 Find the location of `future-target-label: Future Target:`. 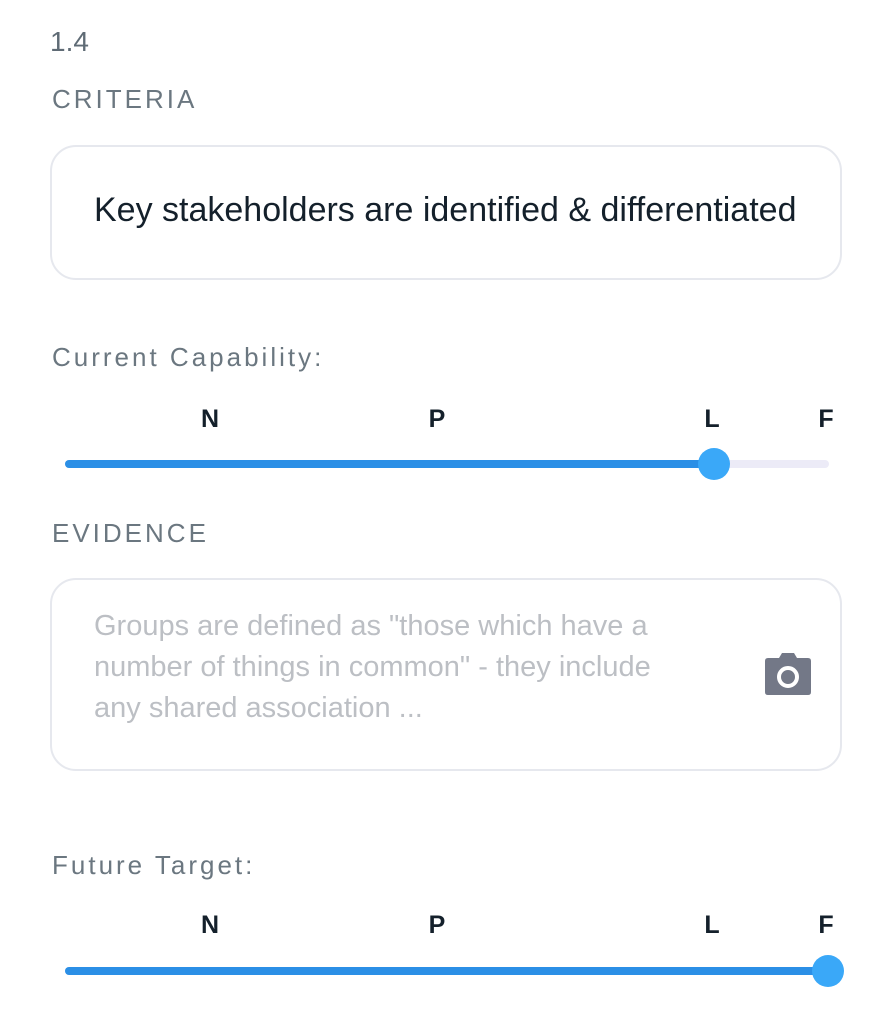

future-target-label: Future Target: is located at coordinates (154, 865).